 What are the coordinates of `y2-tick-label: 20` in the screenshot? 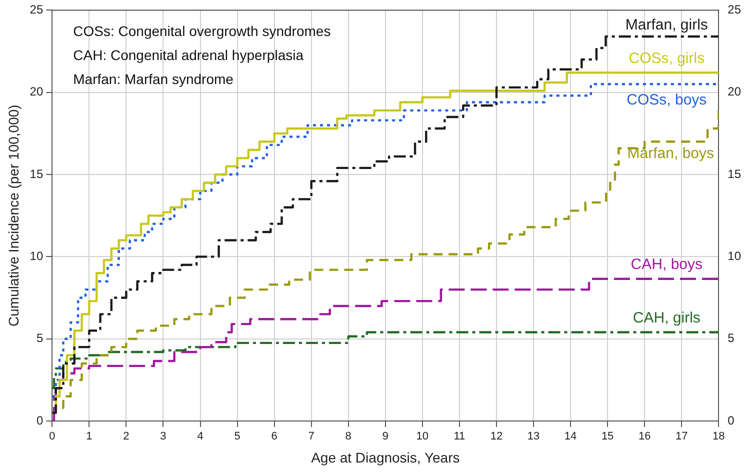 It's located at (735, 91).